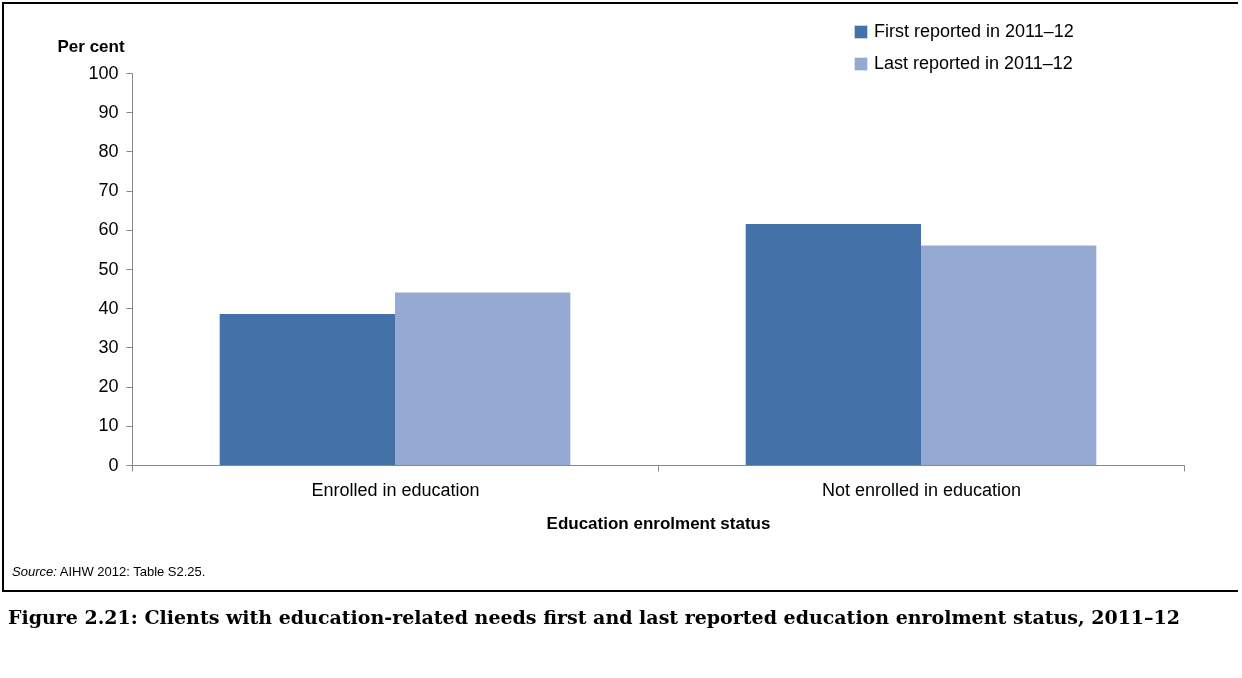 The width and height of the screenshot is (1242, 678). I want to click on text: Figure 2.21: Clients with education-related needs first and last reported education enrolment status, 2011–12, so click(595, 617).